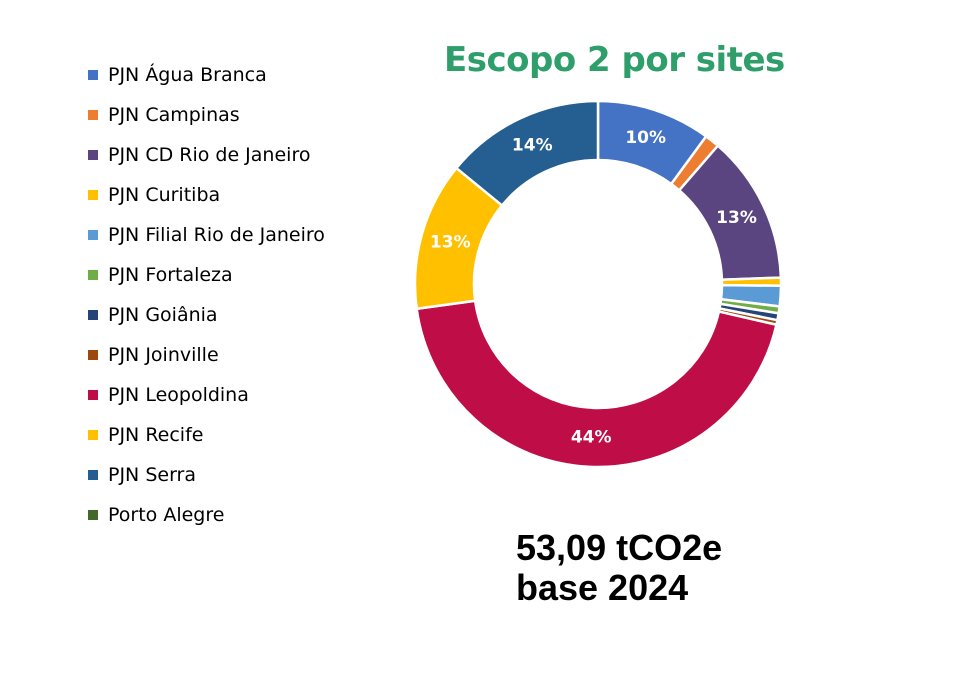 This screenshot has height=679, width=960. What do you see at coordinates (614, 60) in the screenshot?
I see `chart-title: Escopo 2 por sites` at bounding box center [614, 60].